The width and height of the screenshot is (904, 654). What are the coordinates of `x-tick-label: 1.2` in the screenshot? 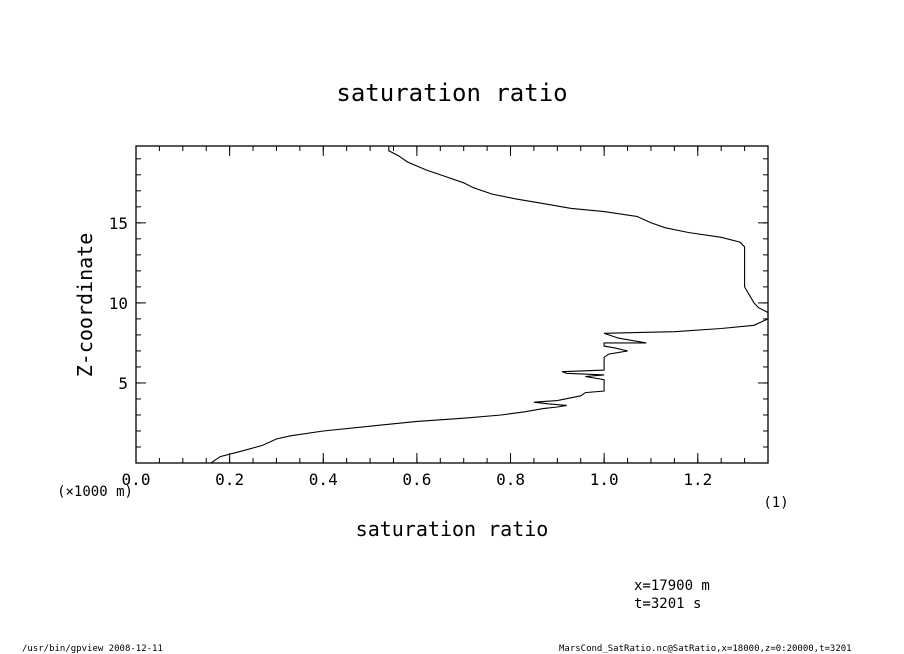 It's located at (697, 479).